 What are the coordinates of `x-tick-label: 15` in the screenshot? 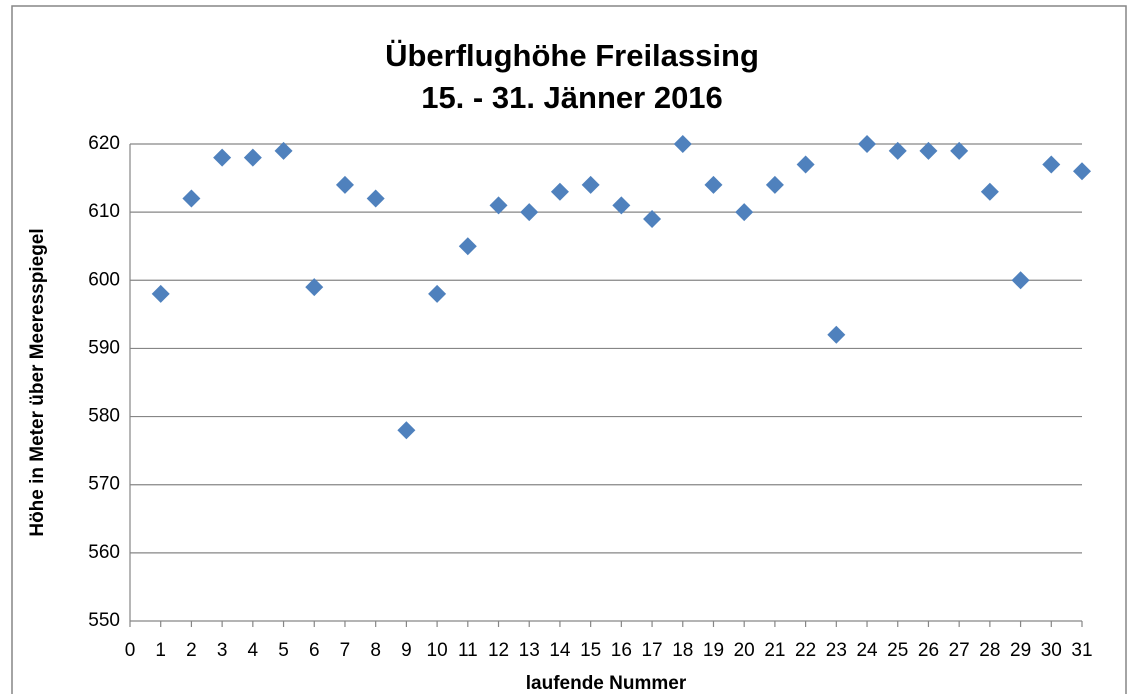 It's located at (590, 650).